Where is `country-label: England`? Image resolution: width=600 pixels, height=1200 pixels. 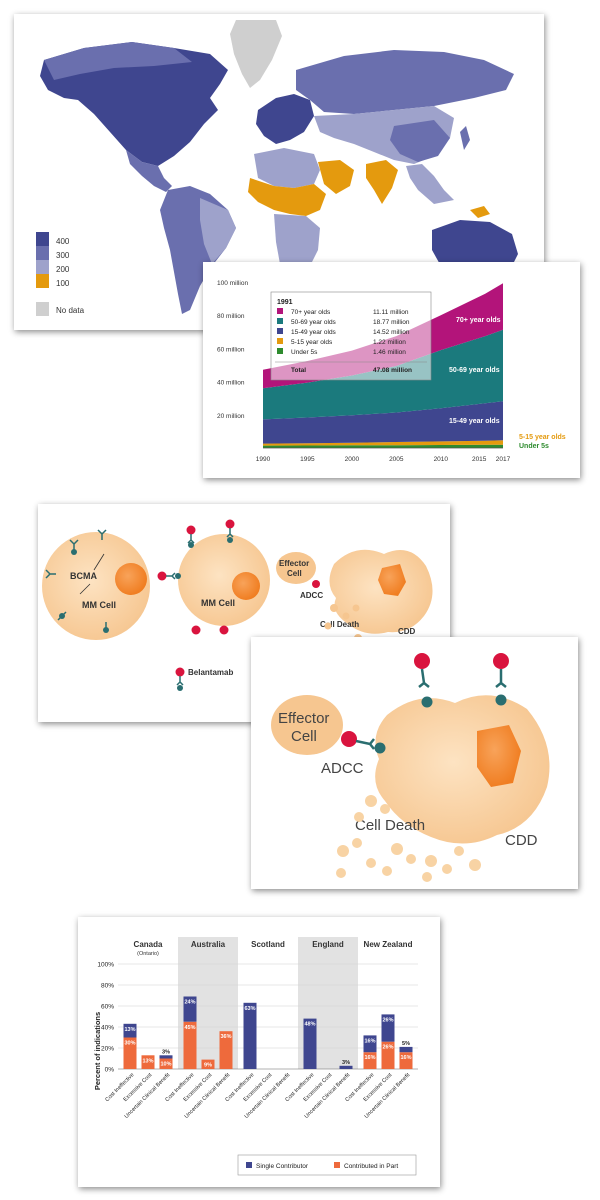
country-label: England is located at coordinates (328, 944).